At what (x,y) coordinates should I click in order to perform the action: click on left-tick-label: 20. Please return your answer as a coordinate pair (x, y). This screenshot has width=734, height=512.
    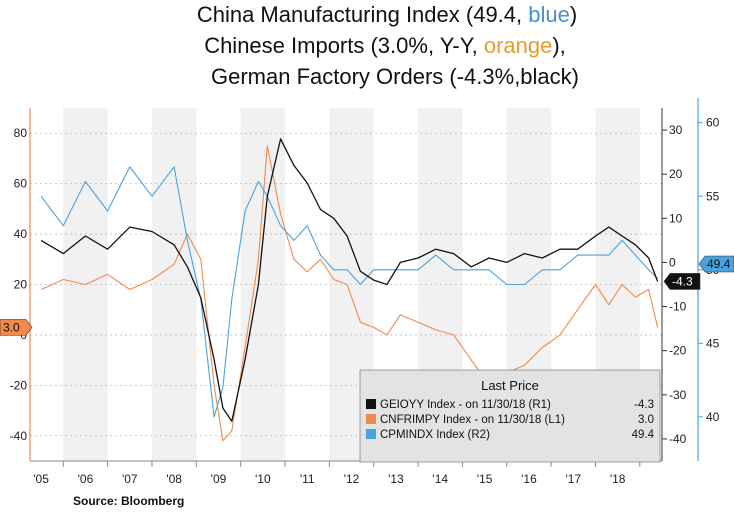
    Looking at the image, I should click on (21, 285).